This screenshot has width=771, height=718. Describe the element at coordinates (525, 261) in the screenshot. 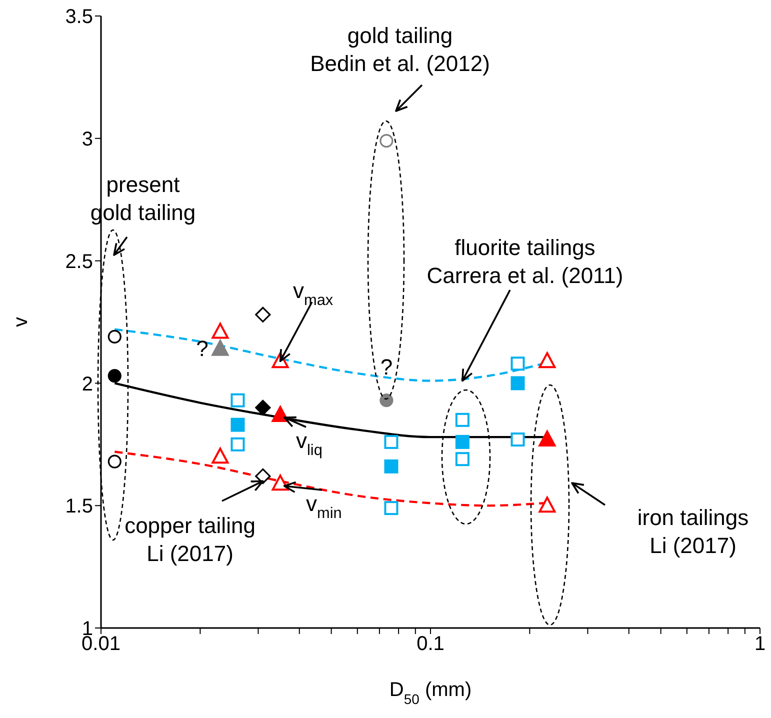

I see `annotation: fluorite tailings Carrera et al. (2011)` at that location.